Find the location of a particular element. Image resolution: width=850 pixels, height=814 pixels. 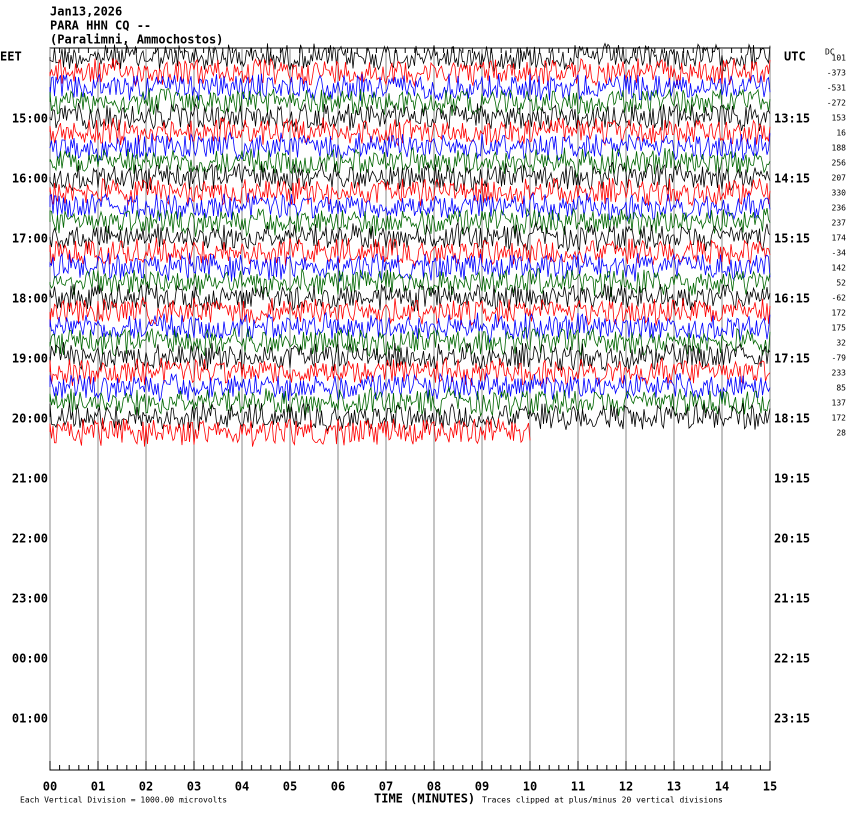

left-axis-title: EET is located at coordinates (11, 57).